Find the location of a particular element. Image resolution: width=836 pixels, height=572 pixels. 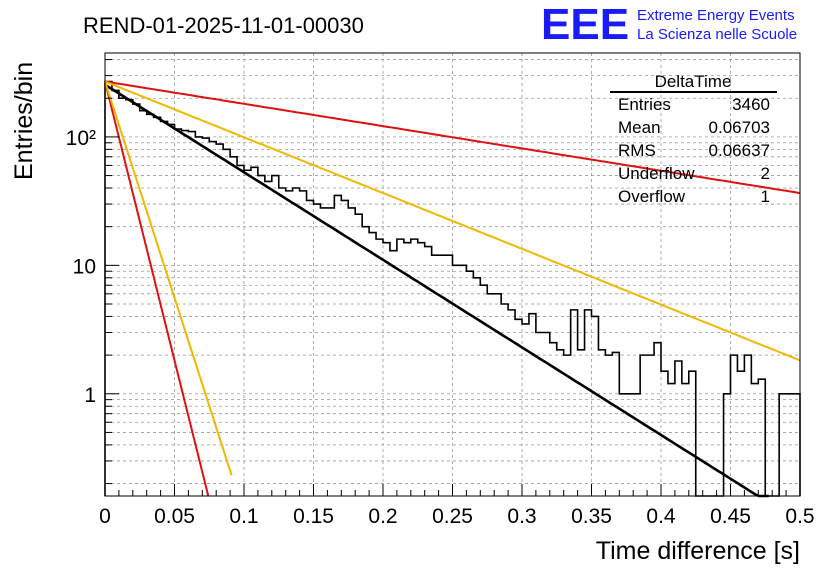

x-tick-label: 0.05 is located at coordinates (174, 516).